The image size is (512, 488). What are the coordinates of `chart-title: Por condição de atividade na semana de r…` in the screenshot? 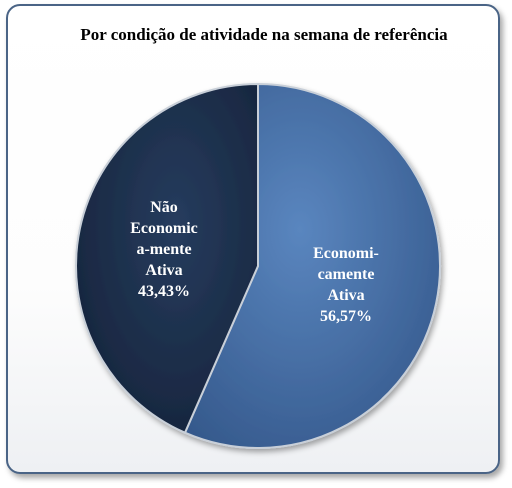 It's located at (264, 34).